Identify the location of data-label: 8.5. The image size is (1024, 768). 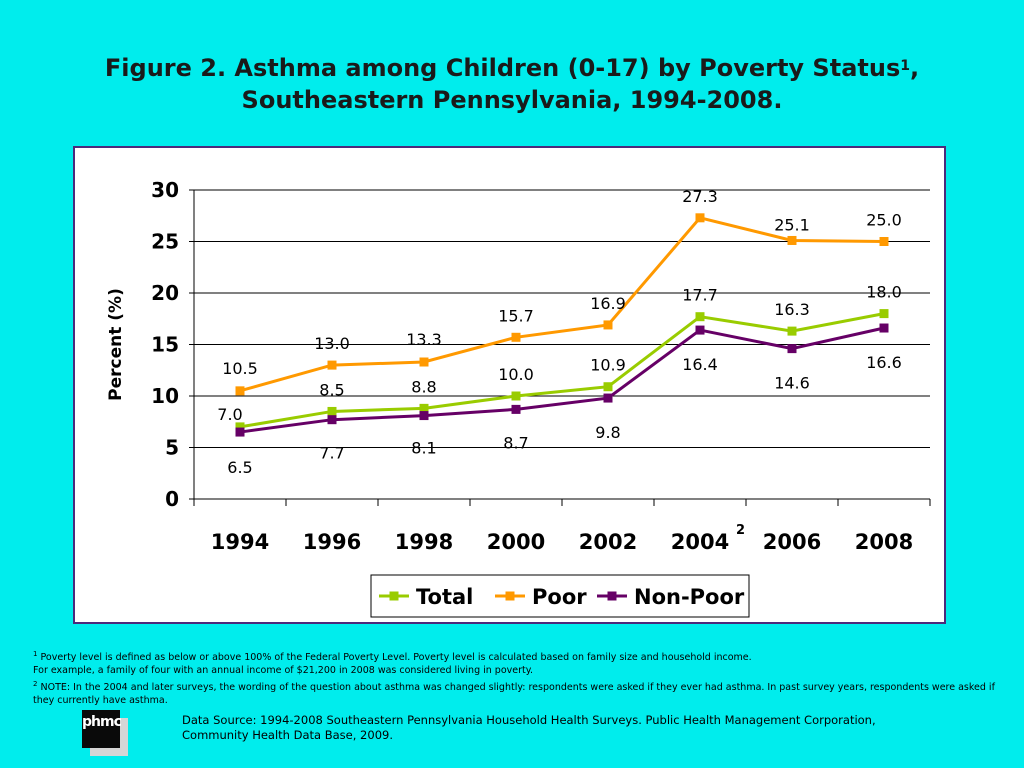
(331, 389).